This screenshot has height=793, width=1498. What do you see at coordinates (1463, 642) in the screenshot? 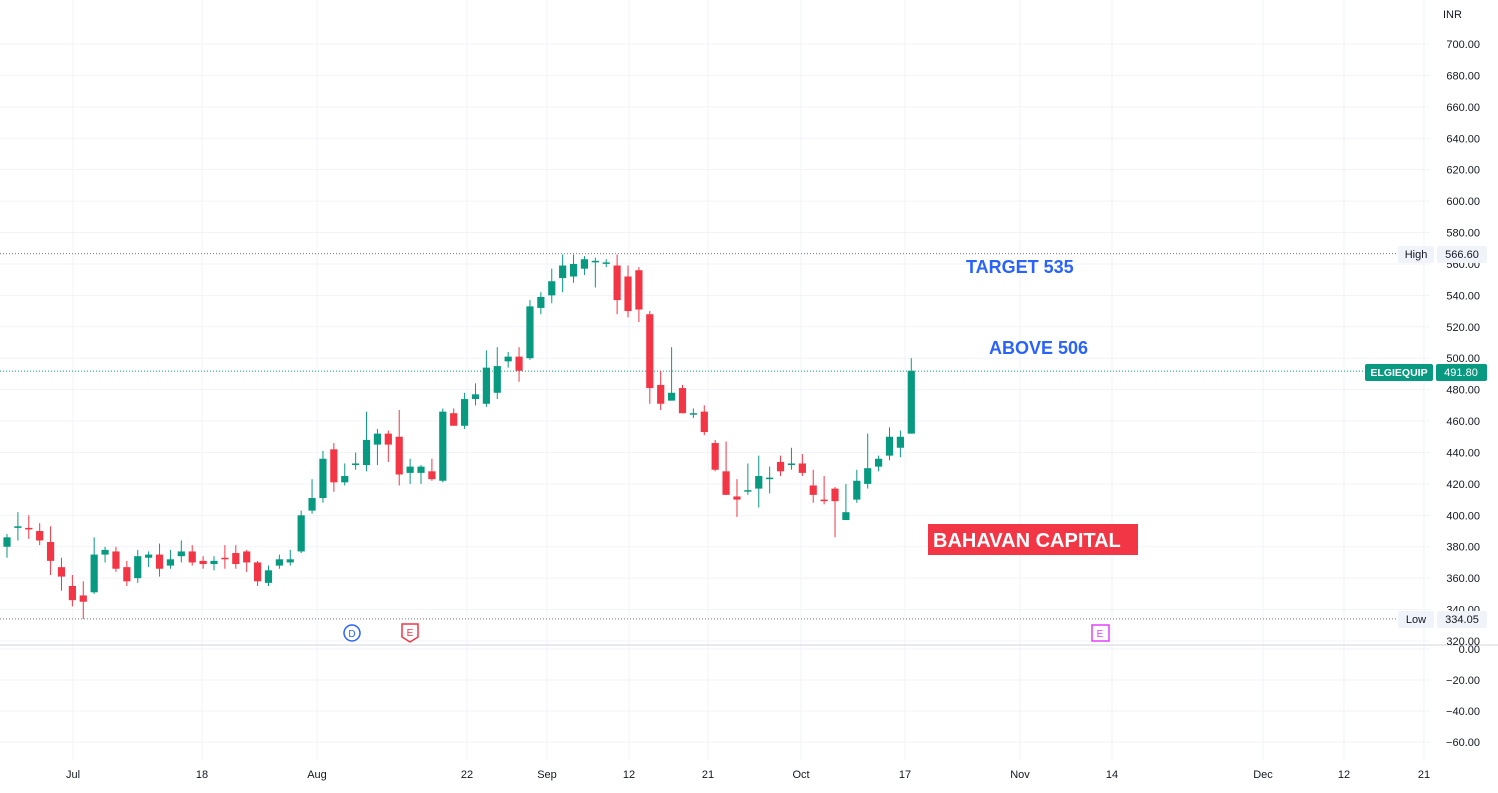
I see `price-tick-label: 320.00` at bounding box center [1463, 642].